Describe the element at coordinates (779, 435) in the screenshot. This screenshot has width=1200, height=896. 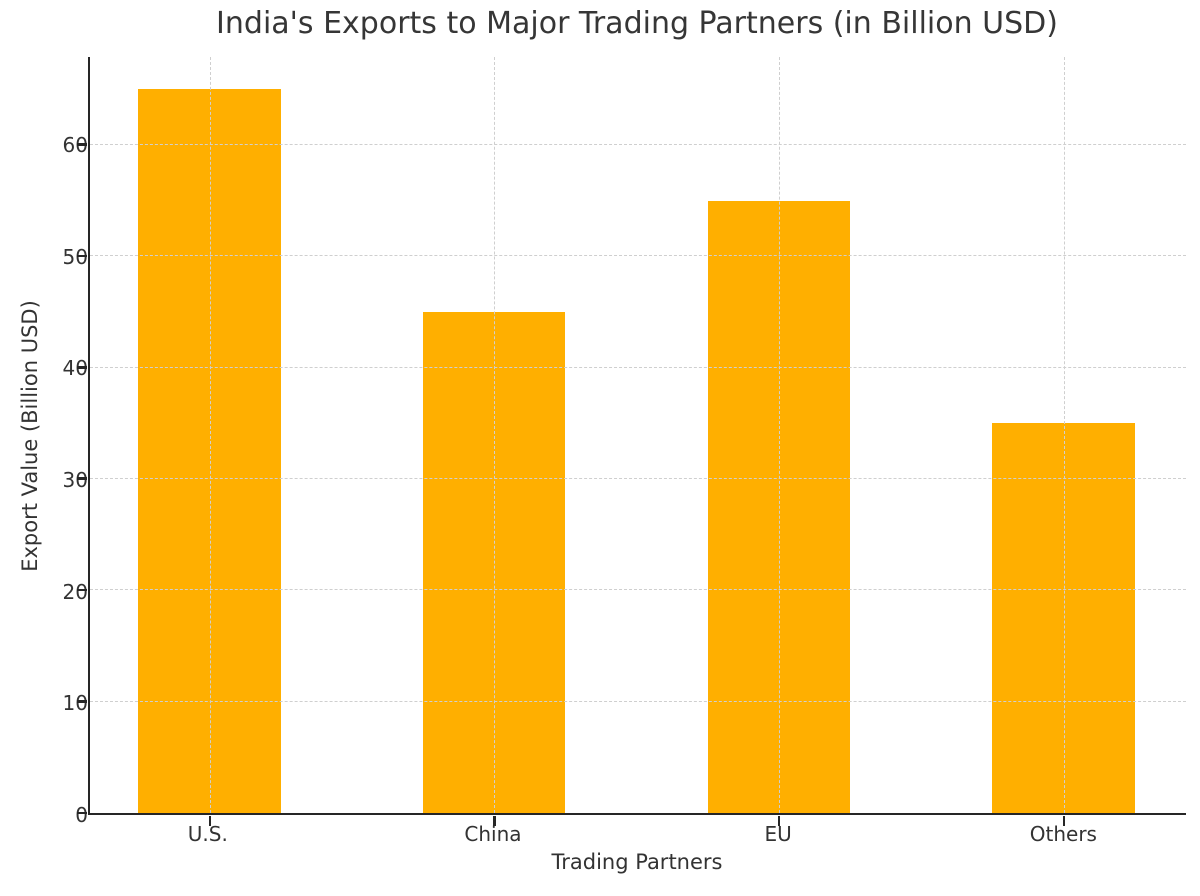
I see `gridline-x-eu` at that location.